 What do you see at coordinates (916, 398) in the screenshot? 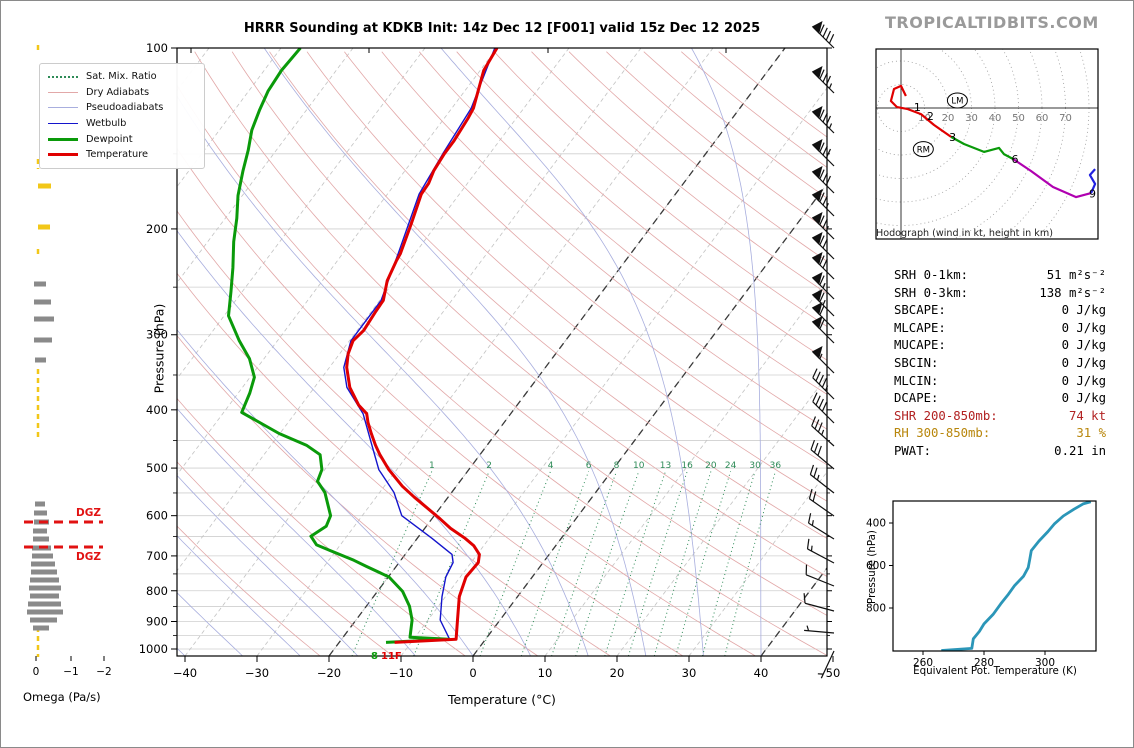
I see `stat-label: DCAPE:` at bounding box center [916, 398].